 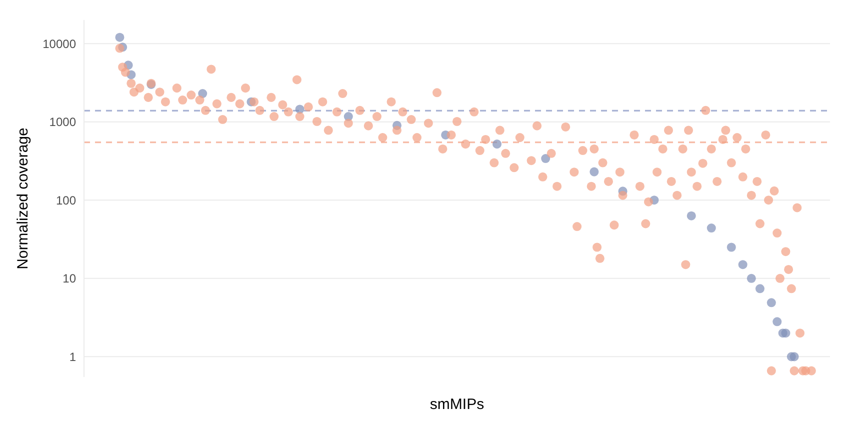 What do you see at coordinates (72, 357) in the screenshot?
I see `y-tick-label: 1` at bounding box center [72, 357].